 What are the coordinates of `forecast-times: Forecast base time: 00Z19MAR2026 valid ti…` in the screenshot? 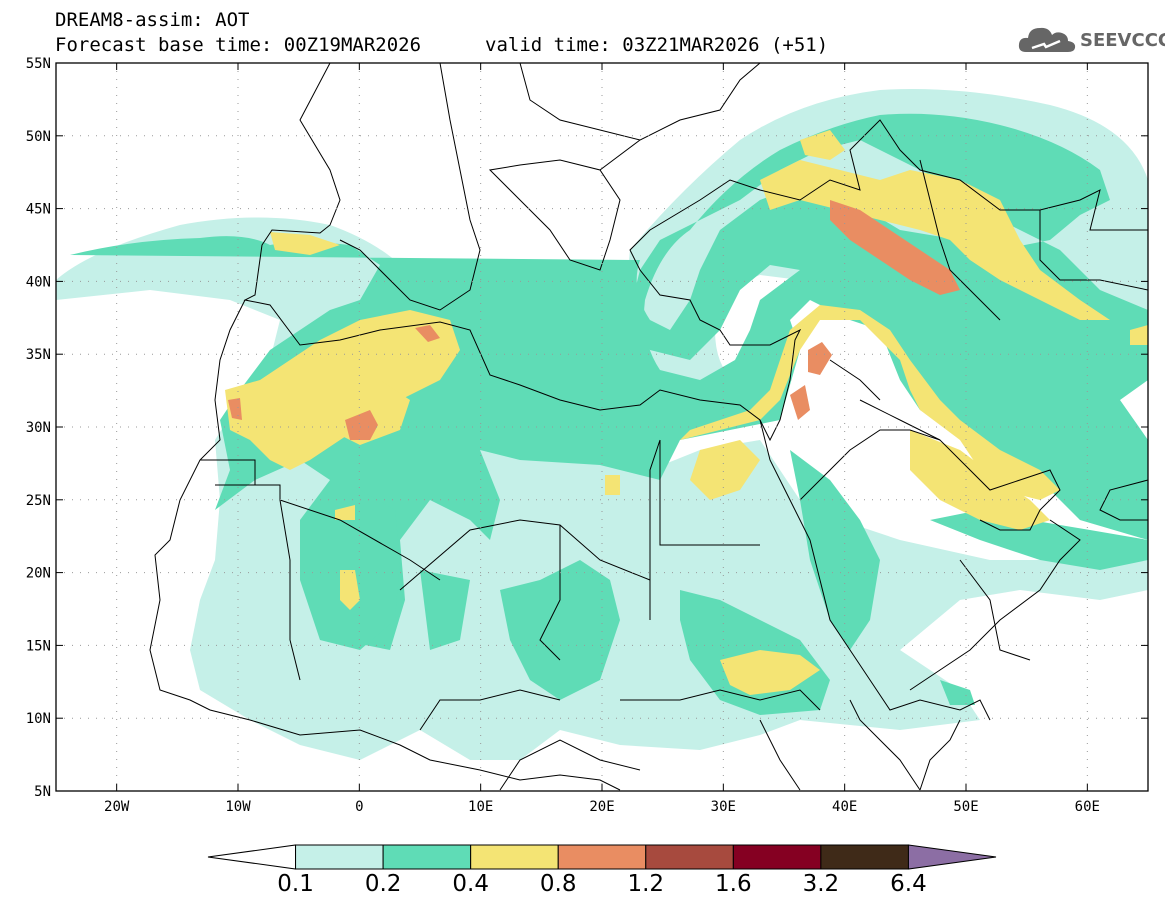 It's located at (441, 45).